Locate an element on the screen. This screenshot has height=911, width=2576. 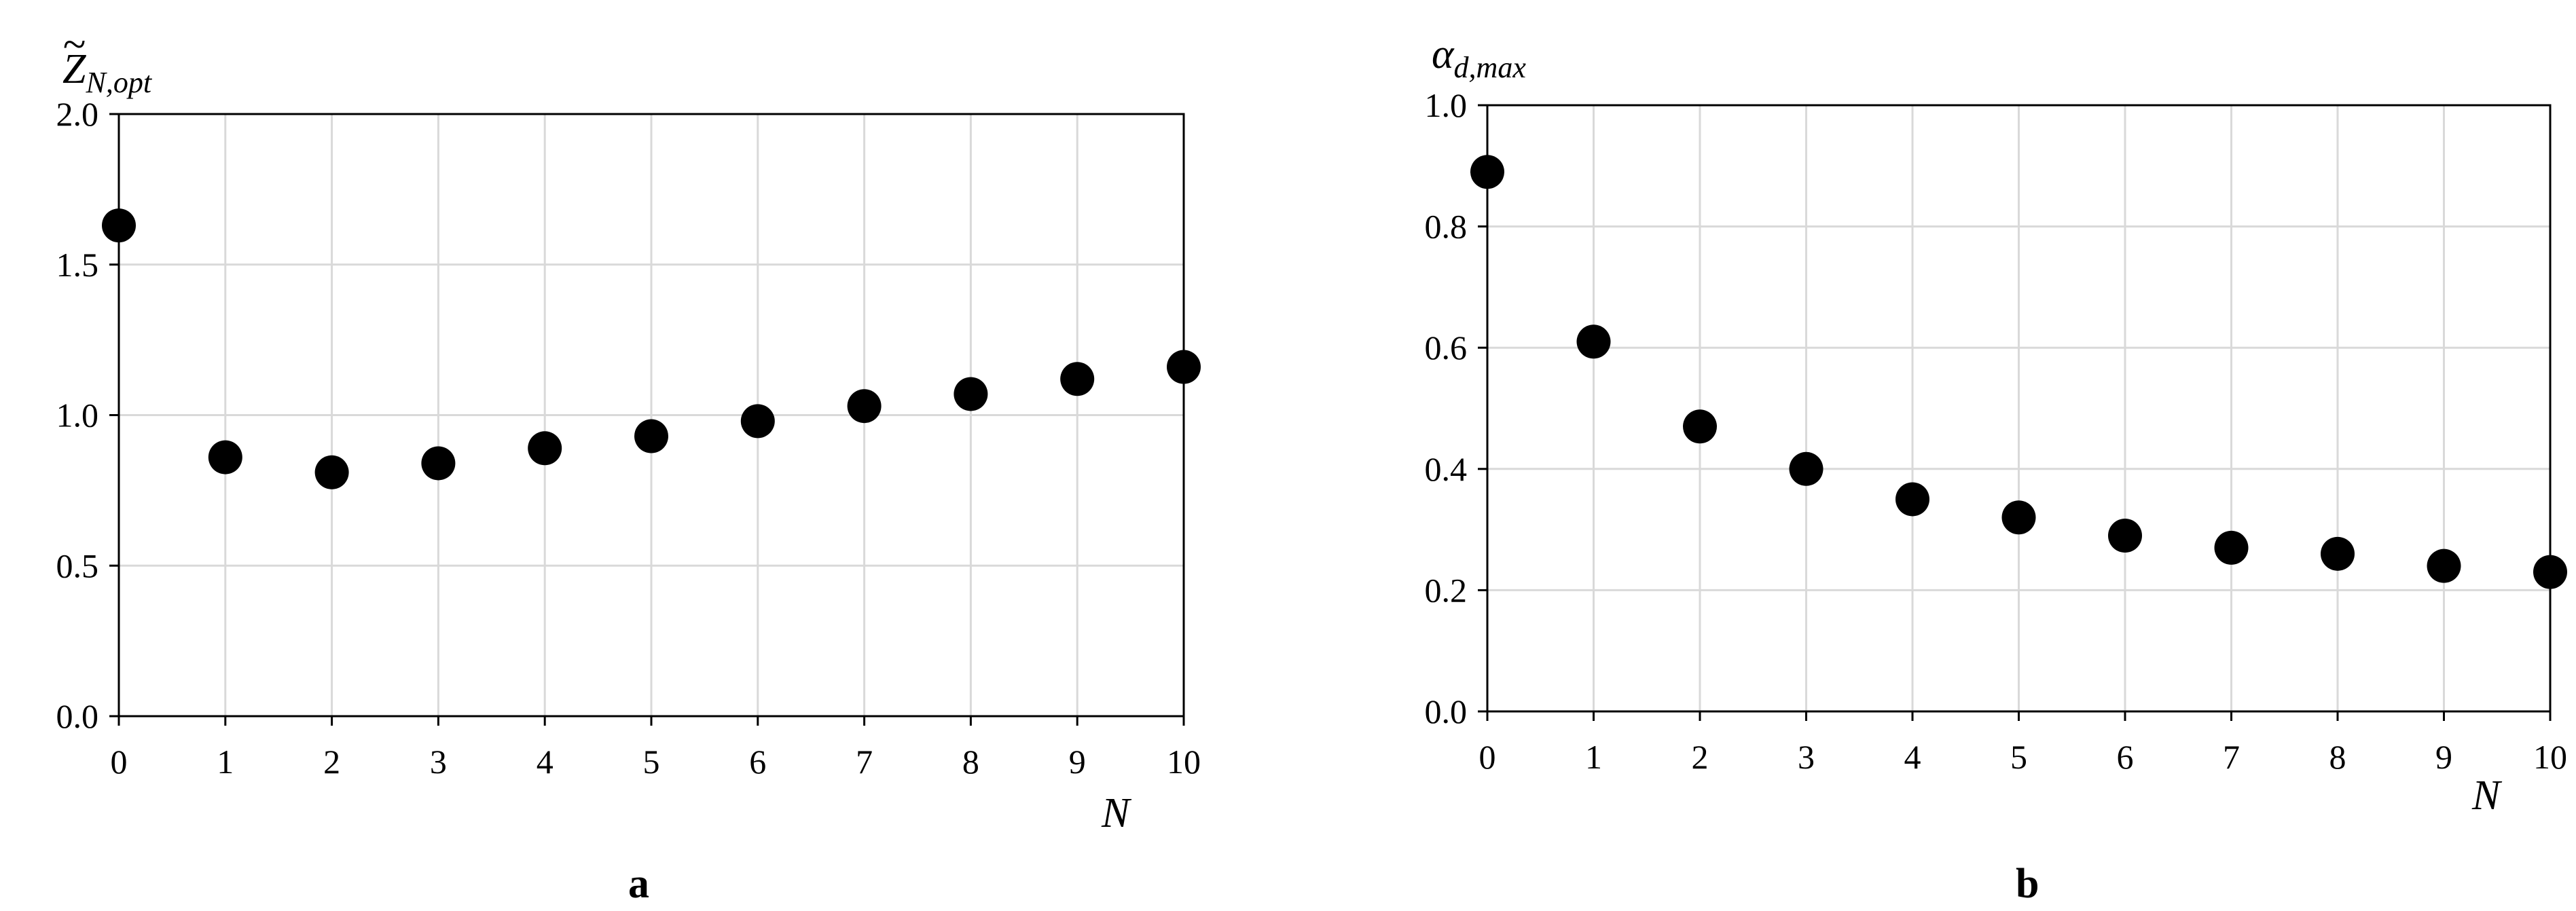
x-tick-label-a-8: 8 is located at coordinates (970, 762).